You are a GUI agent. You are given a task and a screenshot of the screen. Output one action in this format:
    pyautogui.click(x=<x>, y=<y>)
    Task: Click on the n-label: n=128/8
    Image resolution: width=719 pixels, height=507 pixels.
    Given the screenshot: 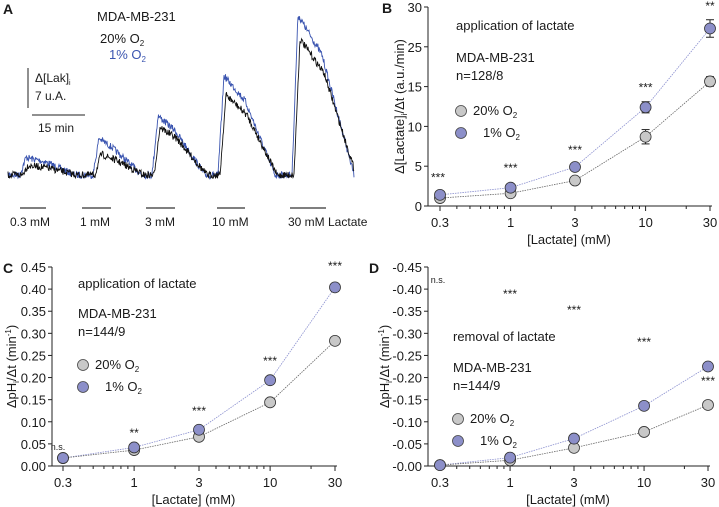 What is the action you would take?
    pyautogui.click(x=479, y=75)
    